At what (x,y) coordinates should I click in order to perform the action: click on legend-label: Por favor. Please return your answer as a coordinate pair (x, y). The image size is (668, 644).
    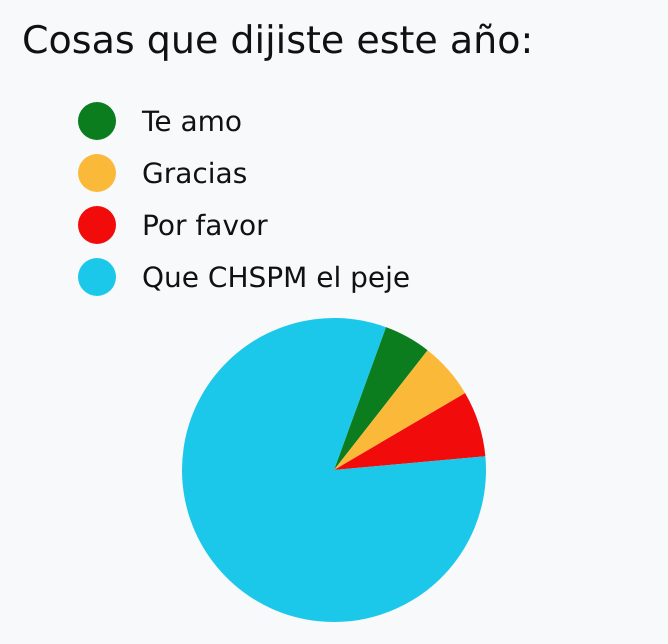
    Looking at the image, I should click on (205, 225).